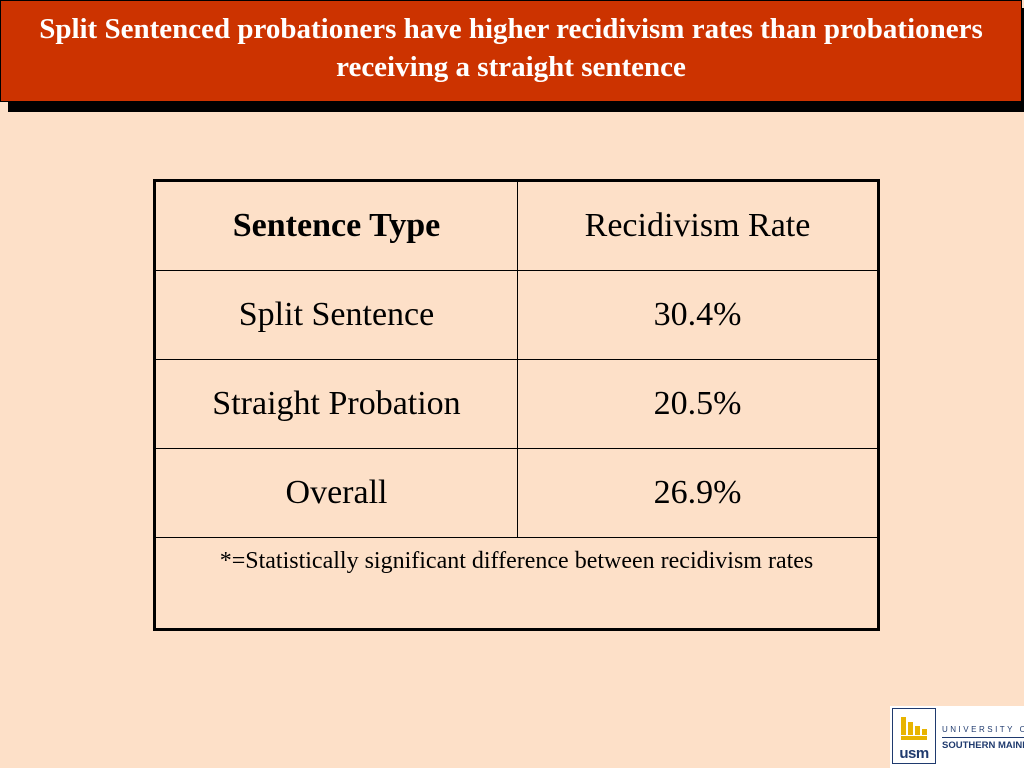  I want to click on row-sentence-type: Split Sentence, so click(336, 315).